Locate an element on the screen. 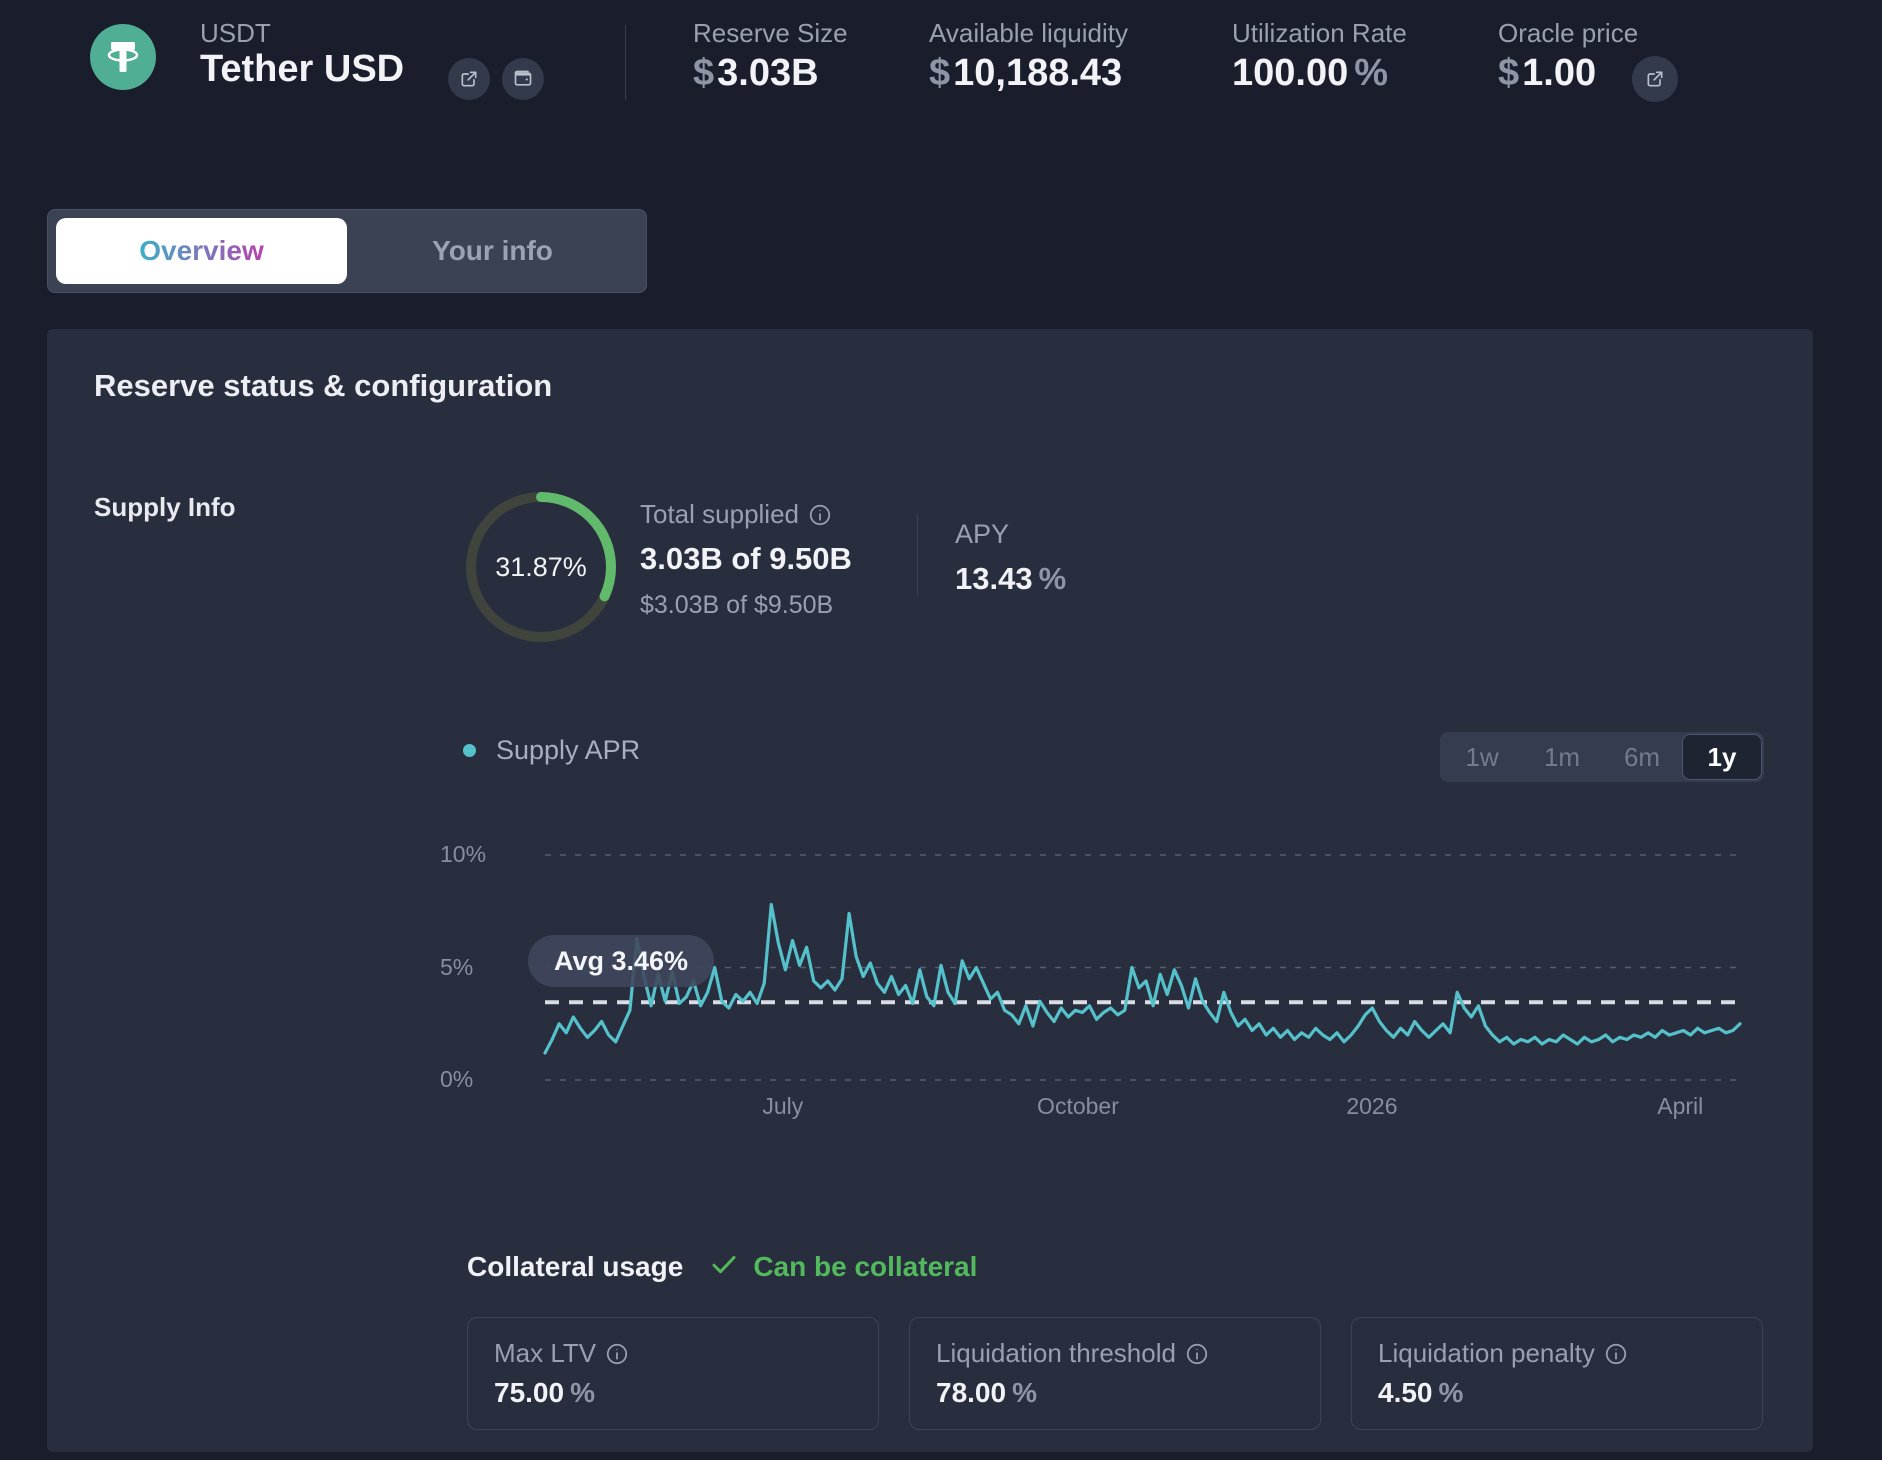 The width and height of the screenshot is (1882, 1460). collateral-usage-label: Collateral usage is located at coordinates (575, 1266).